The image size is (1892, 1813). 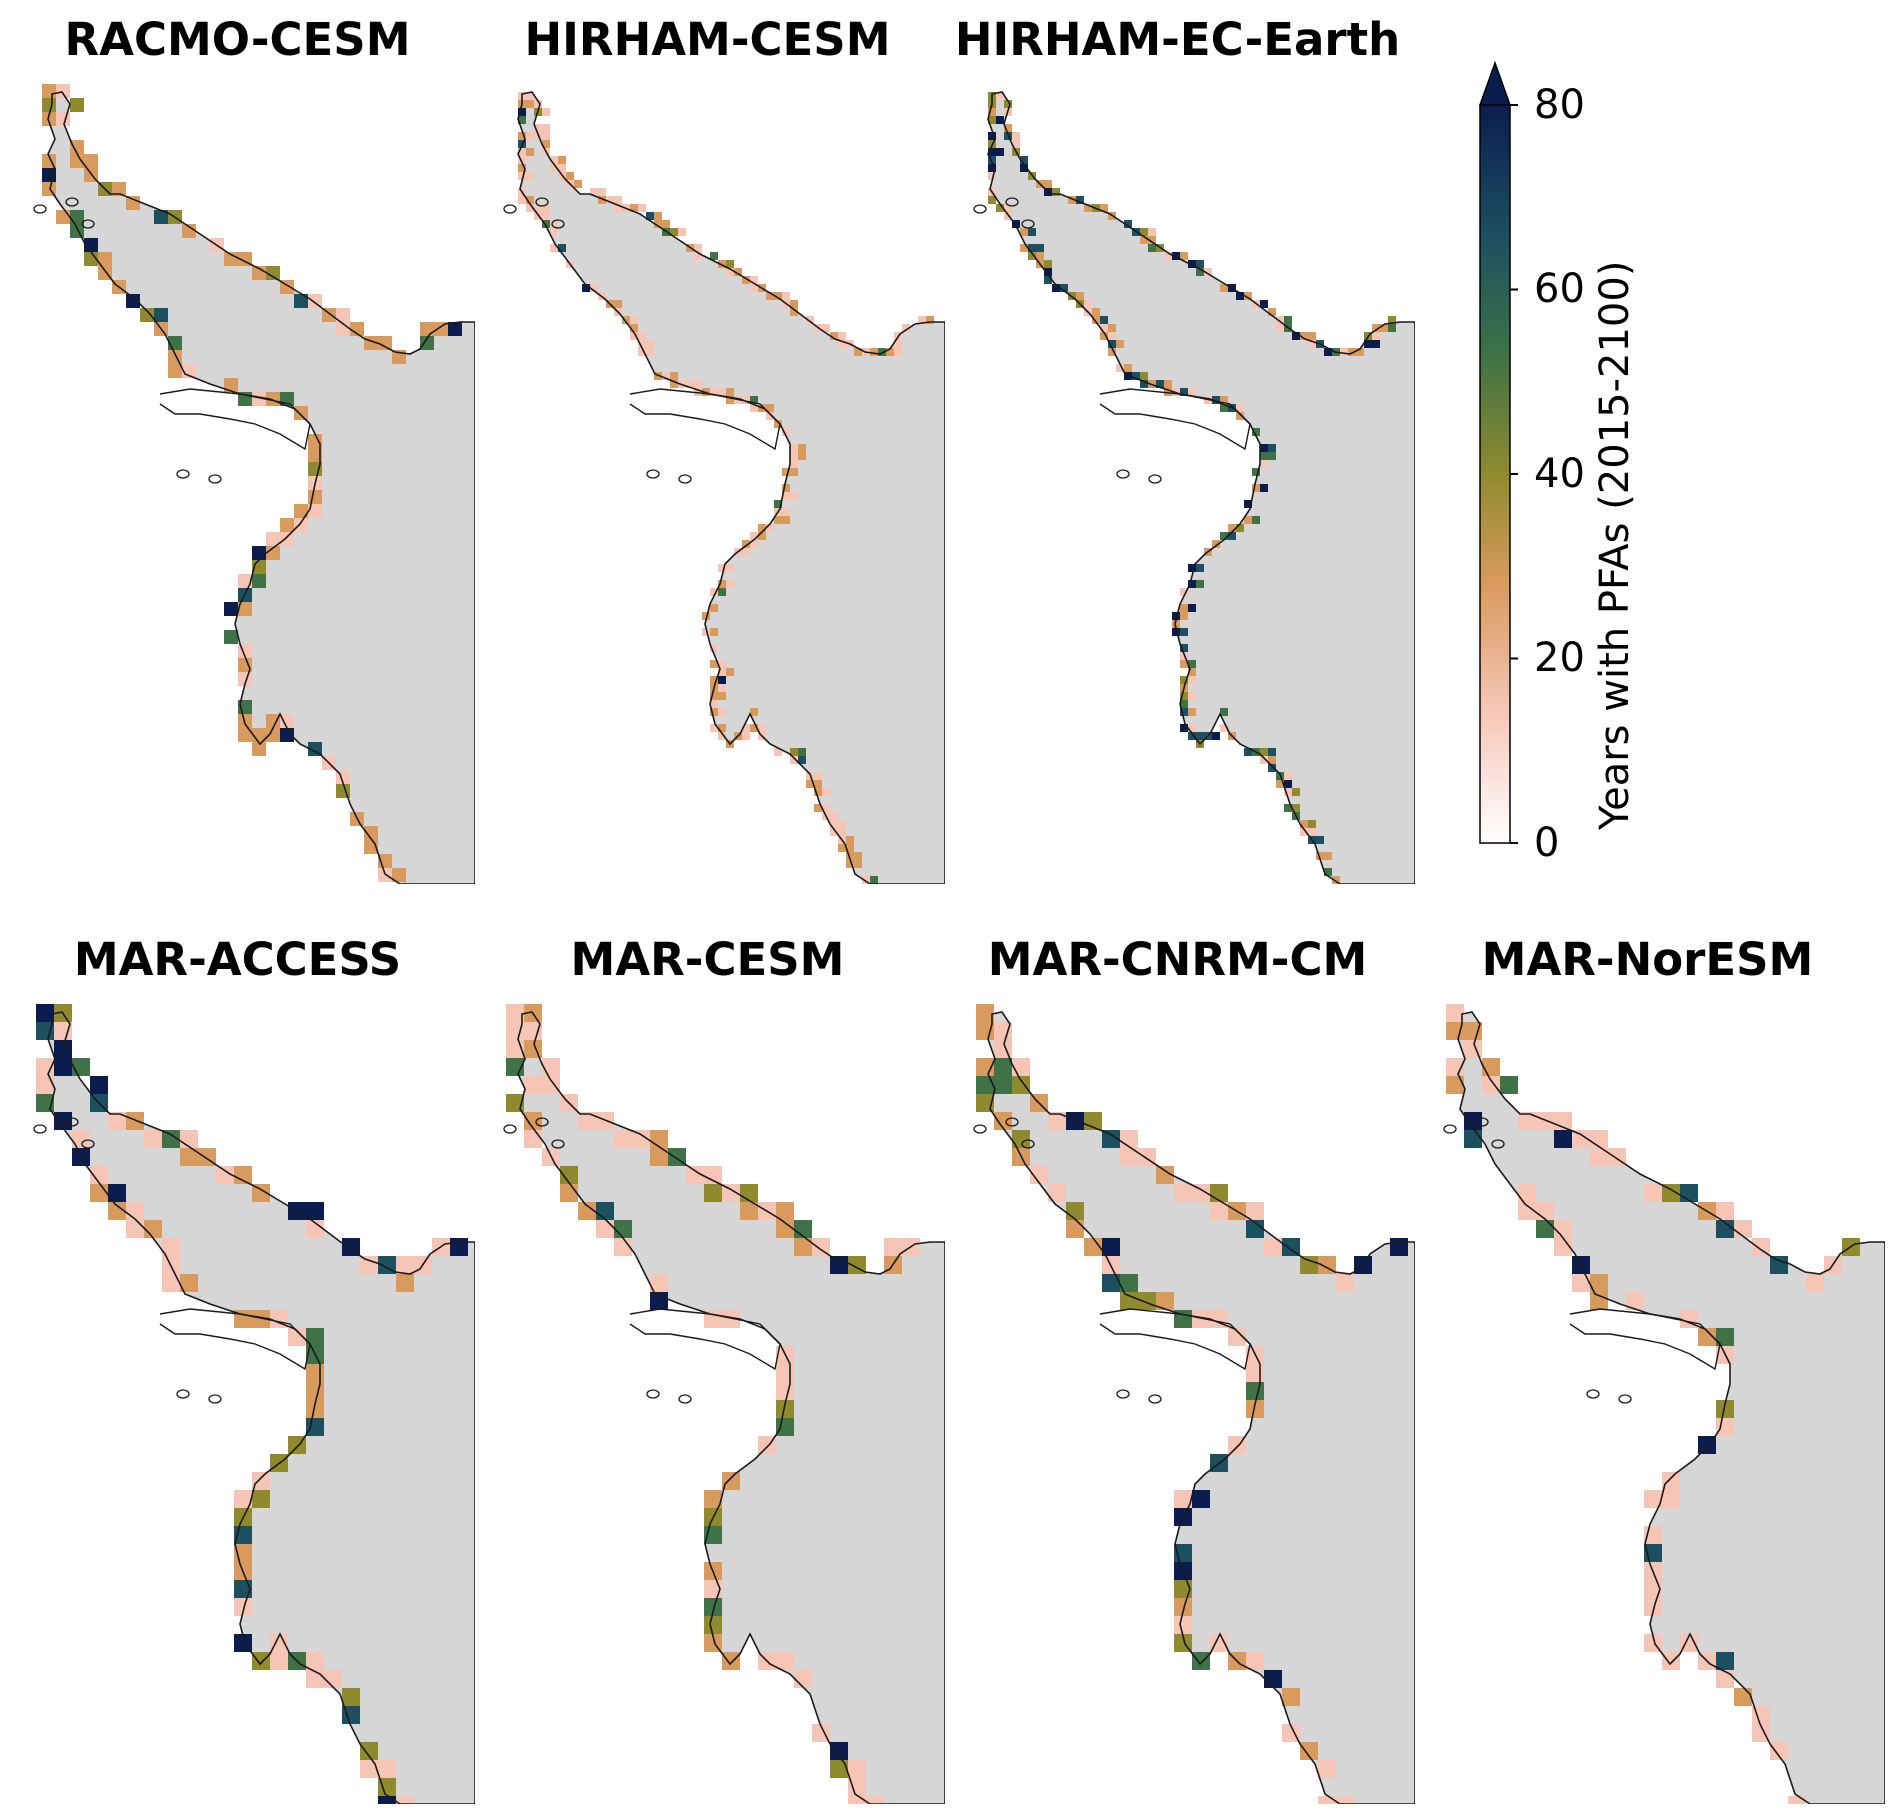 I want to click on land-mass, so click(x=1201, y=1408).